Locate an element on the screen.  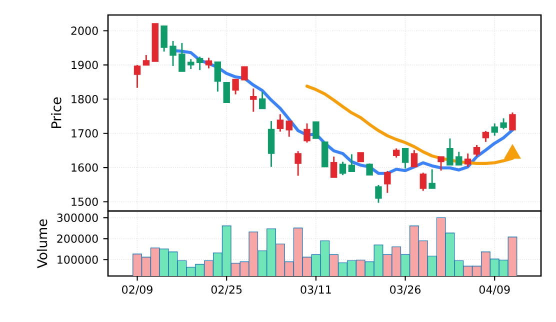
y-tick-label: 1800 is located at coordinates (85, 99).